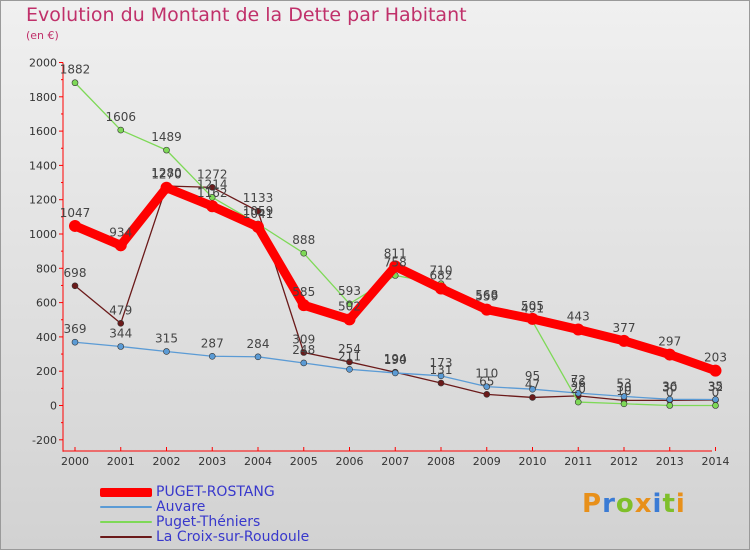 The width and height of the screenshot is (750, 550). I want to click on legend-label: PUGET-ROSTANG, so click(215, 492).